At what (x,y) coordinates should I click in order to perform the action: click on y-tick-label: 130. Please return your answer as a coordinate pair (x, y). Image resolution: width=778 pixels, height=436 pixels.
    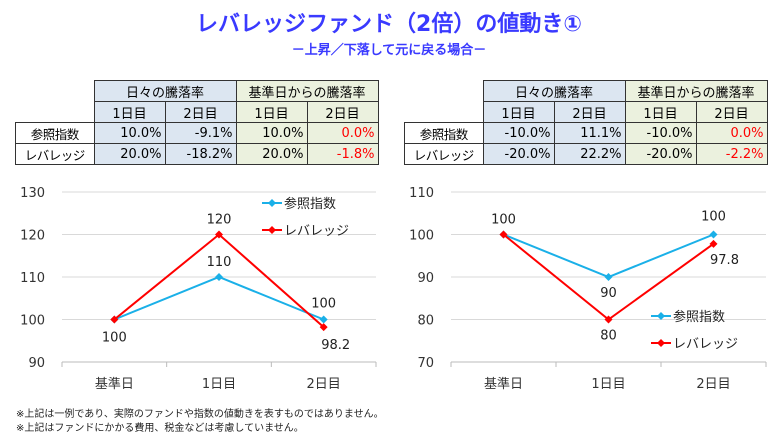
    Looking at the image, I should click on (32, 193).